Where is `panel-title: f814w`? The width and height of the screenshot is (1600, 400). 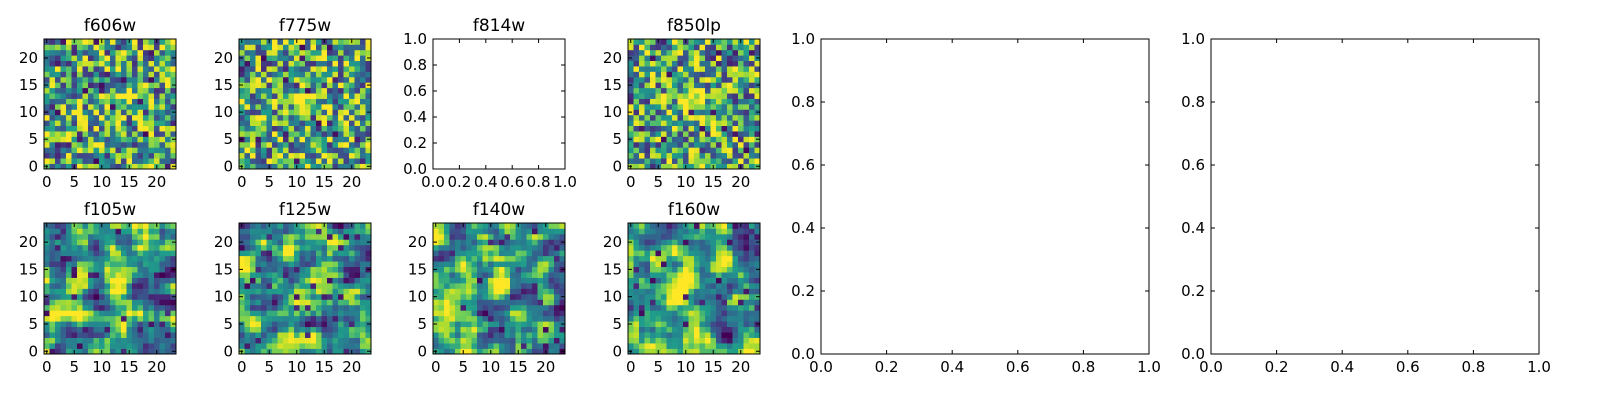 panel-title: f814w is located at coordinates (499, 26).